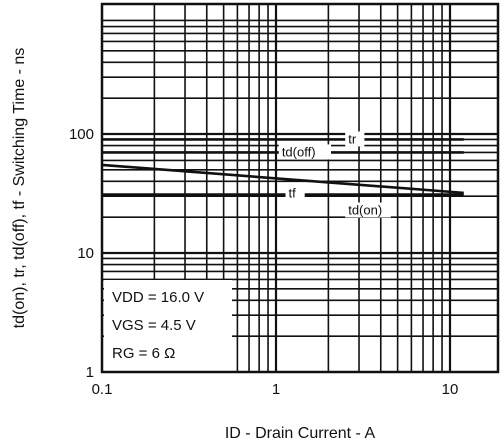 This screenshot has height=448, width=504. I want to click on x-tick-label: 0.1, so click(102, 389).